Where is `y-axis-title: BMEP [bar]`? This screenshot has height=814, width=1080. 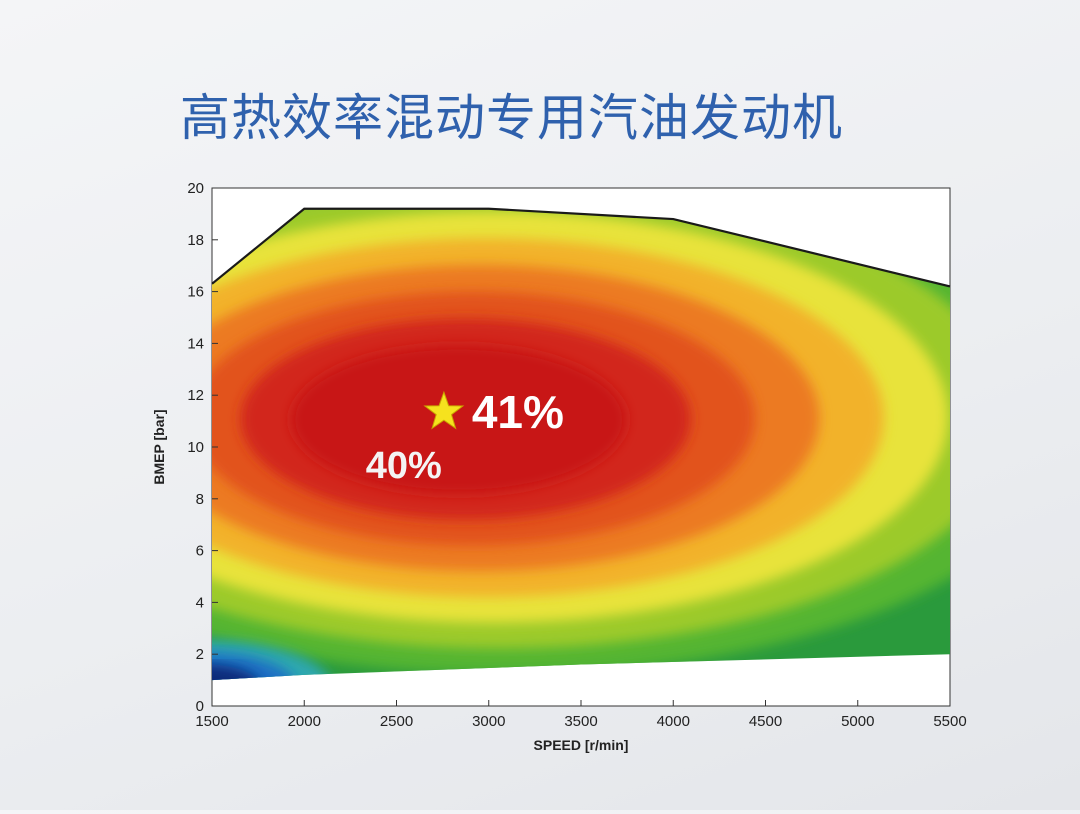 y-axis-title: BMEP [bar] is located at coordinates (159, 446).